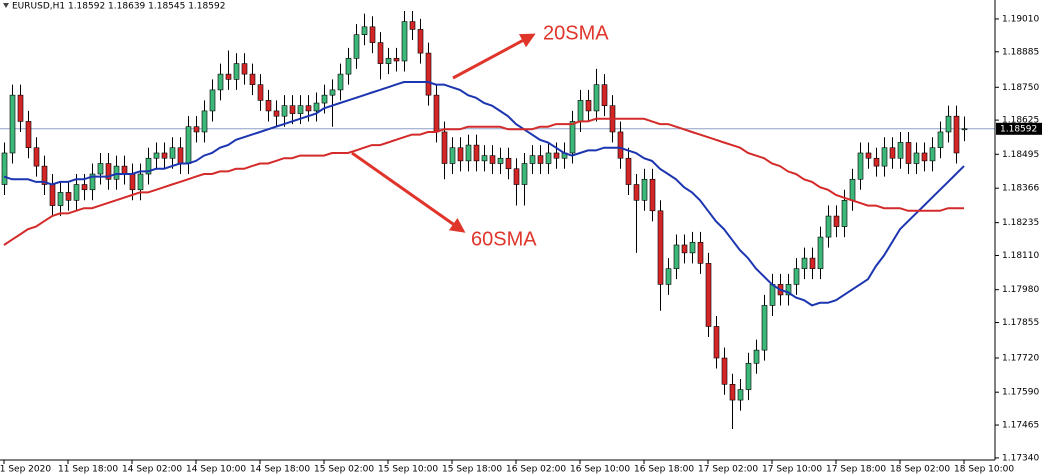 The height and width of the screenshot is (476, 1043). I want to click on x-tick-label: 16 Sep 10:00, so click(600, 470).